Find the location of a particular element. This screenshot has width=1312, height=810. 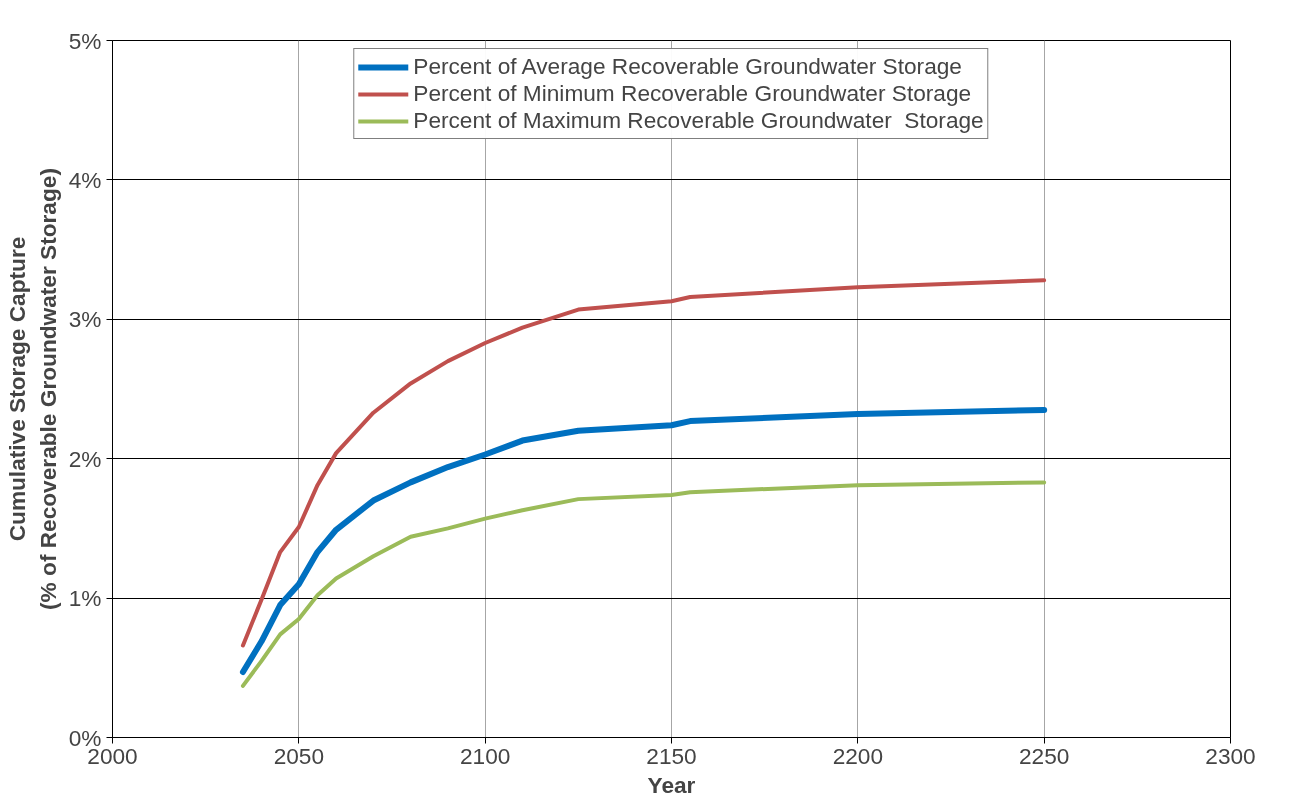

x-axis-title: Year is located at coordinates (671, 784).